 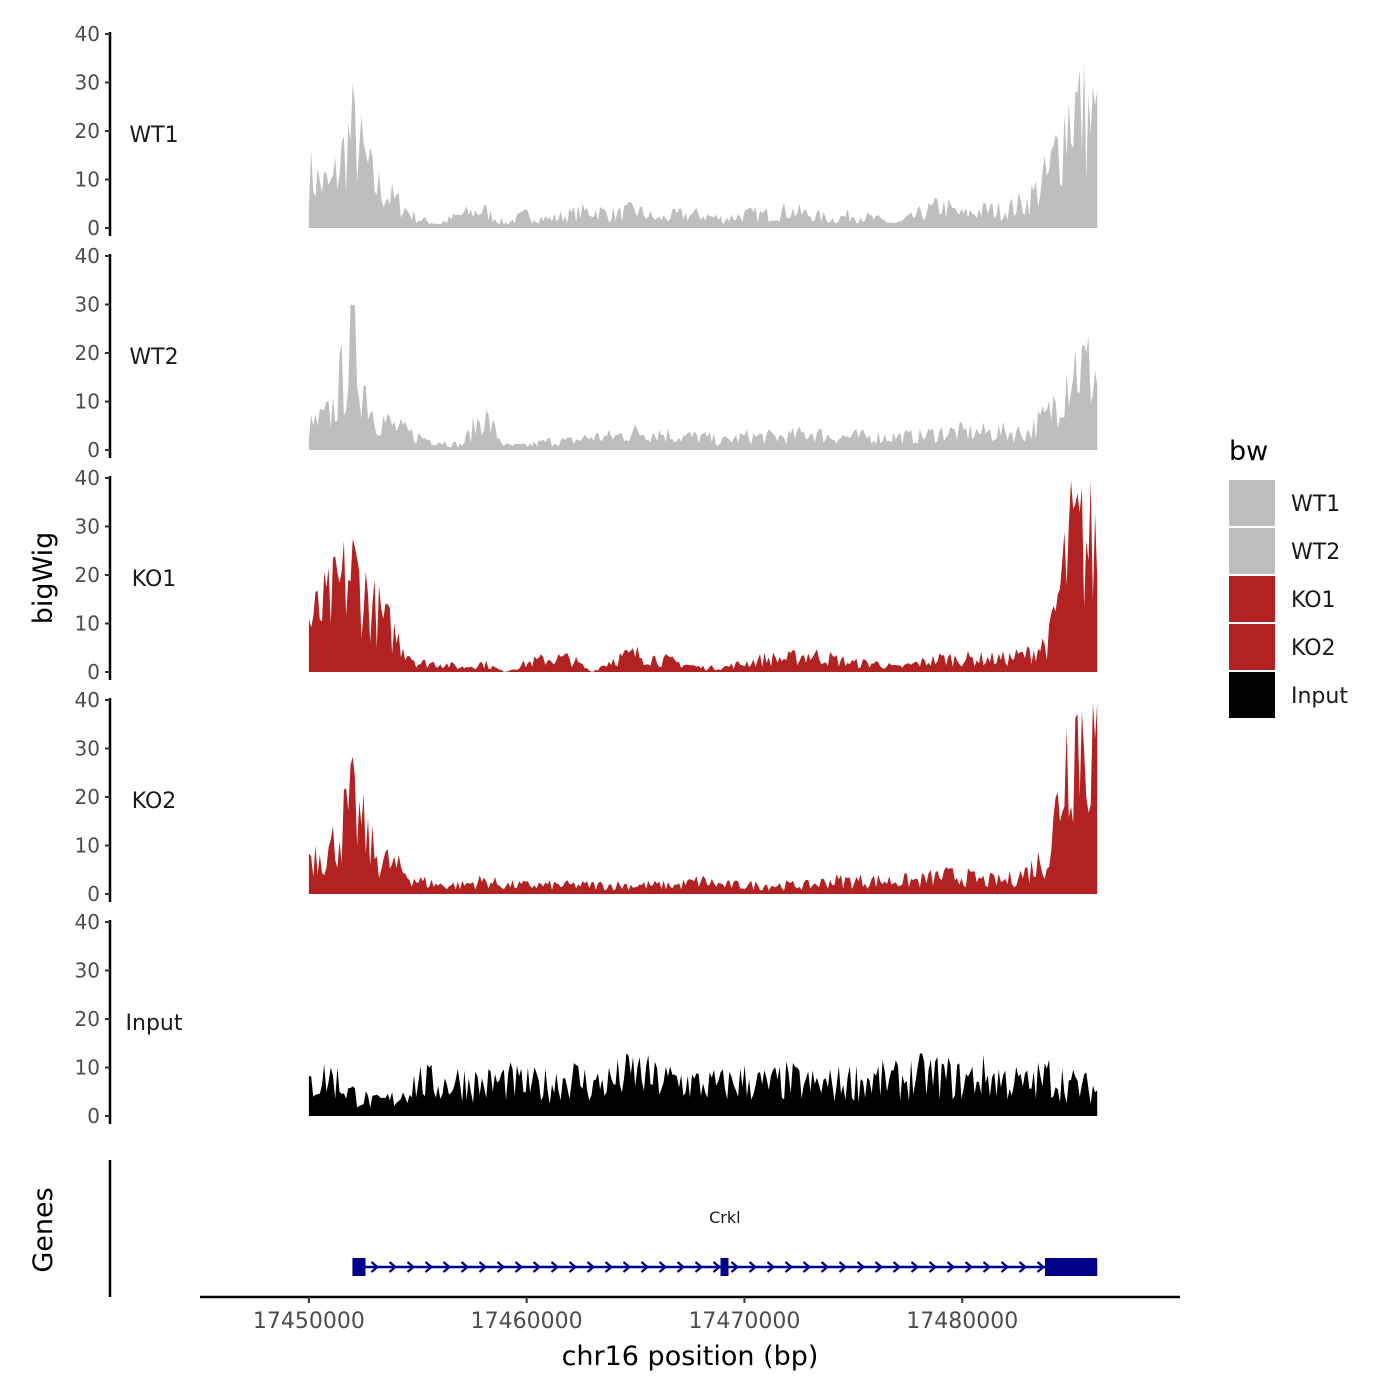 What do you see at coordinates (962, 1321) in the screenshot?
I see `x-tick-label: 17480000` at bounding box center [962, 1321].